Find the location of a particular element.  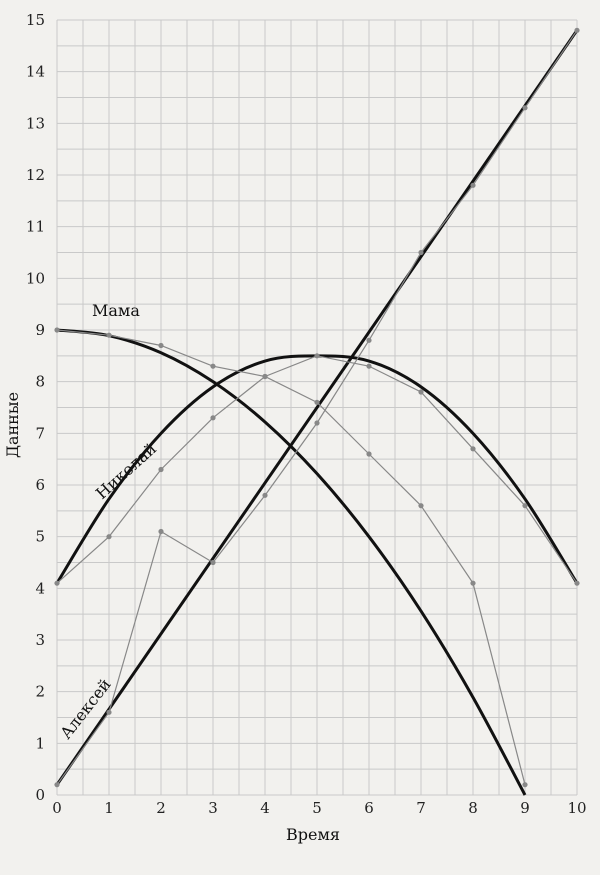

x-tick-labels: 0 1 2 3 4 5 6 7 8 9 10 is located at coordinates (319, 808).